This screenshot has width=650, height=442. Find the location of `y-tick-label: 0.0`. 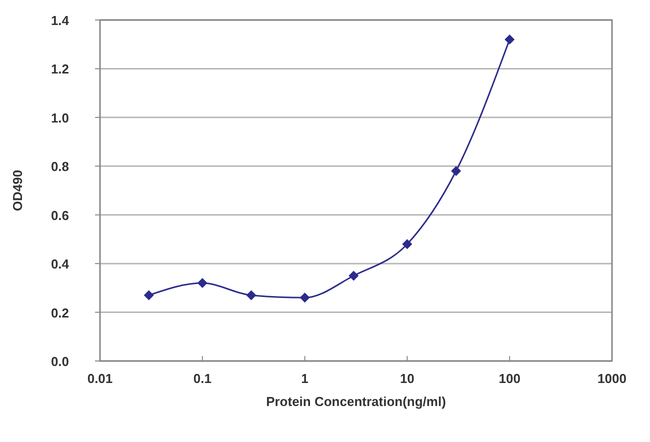

y-tick-label: 0.0 is located at coordinates (60, 361).